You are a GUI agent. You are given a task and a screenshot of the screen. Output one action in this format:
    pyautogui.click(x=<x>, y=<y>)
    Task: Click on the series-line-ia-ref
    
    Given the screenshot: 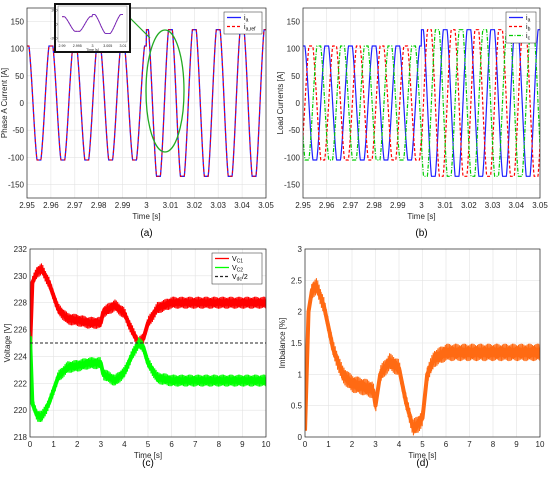 What is the action you would take?
    pyautogui.click(x=146, y=103)
    